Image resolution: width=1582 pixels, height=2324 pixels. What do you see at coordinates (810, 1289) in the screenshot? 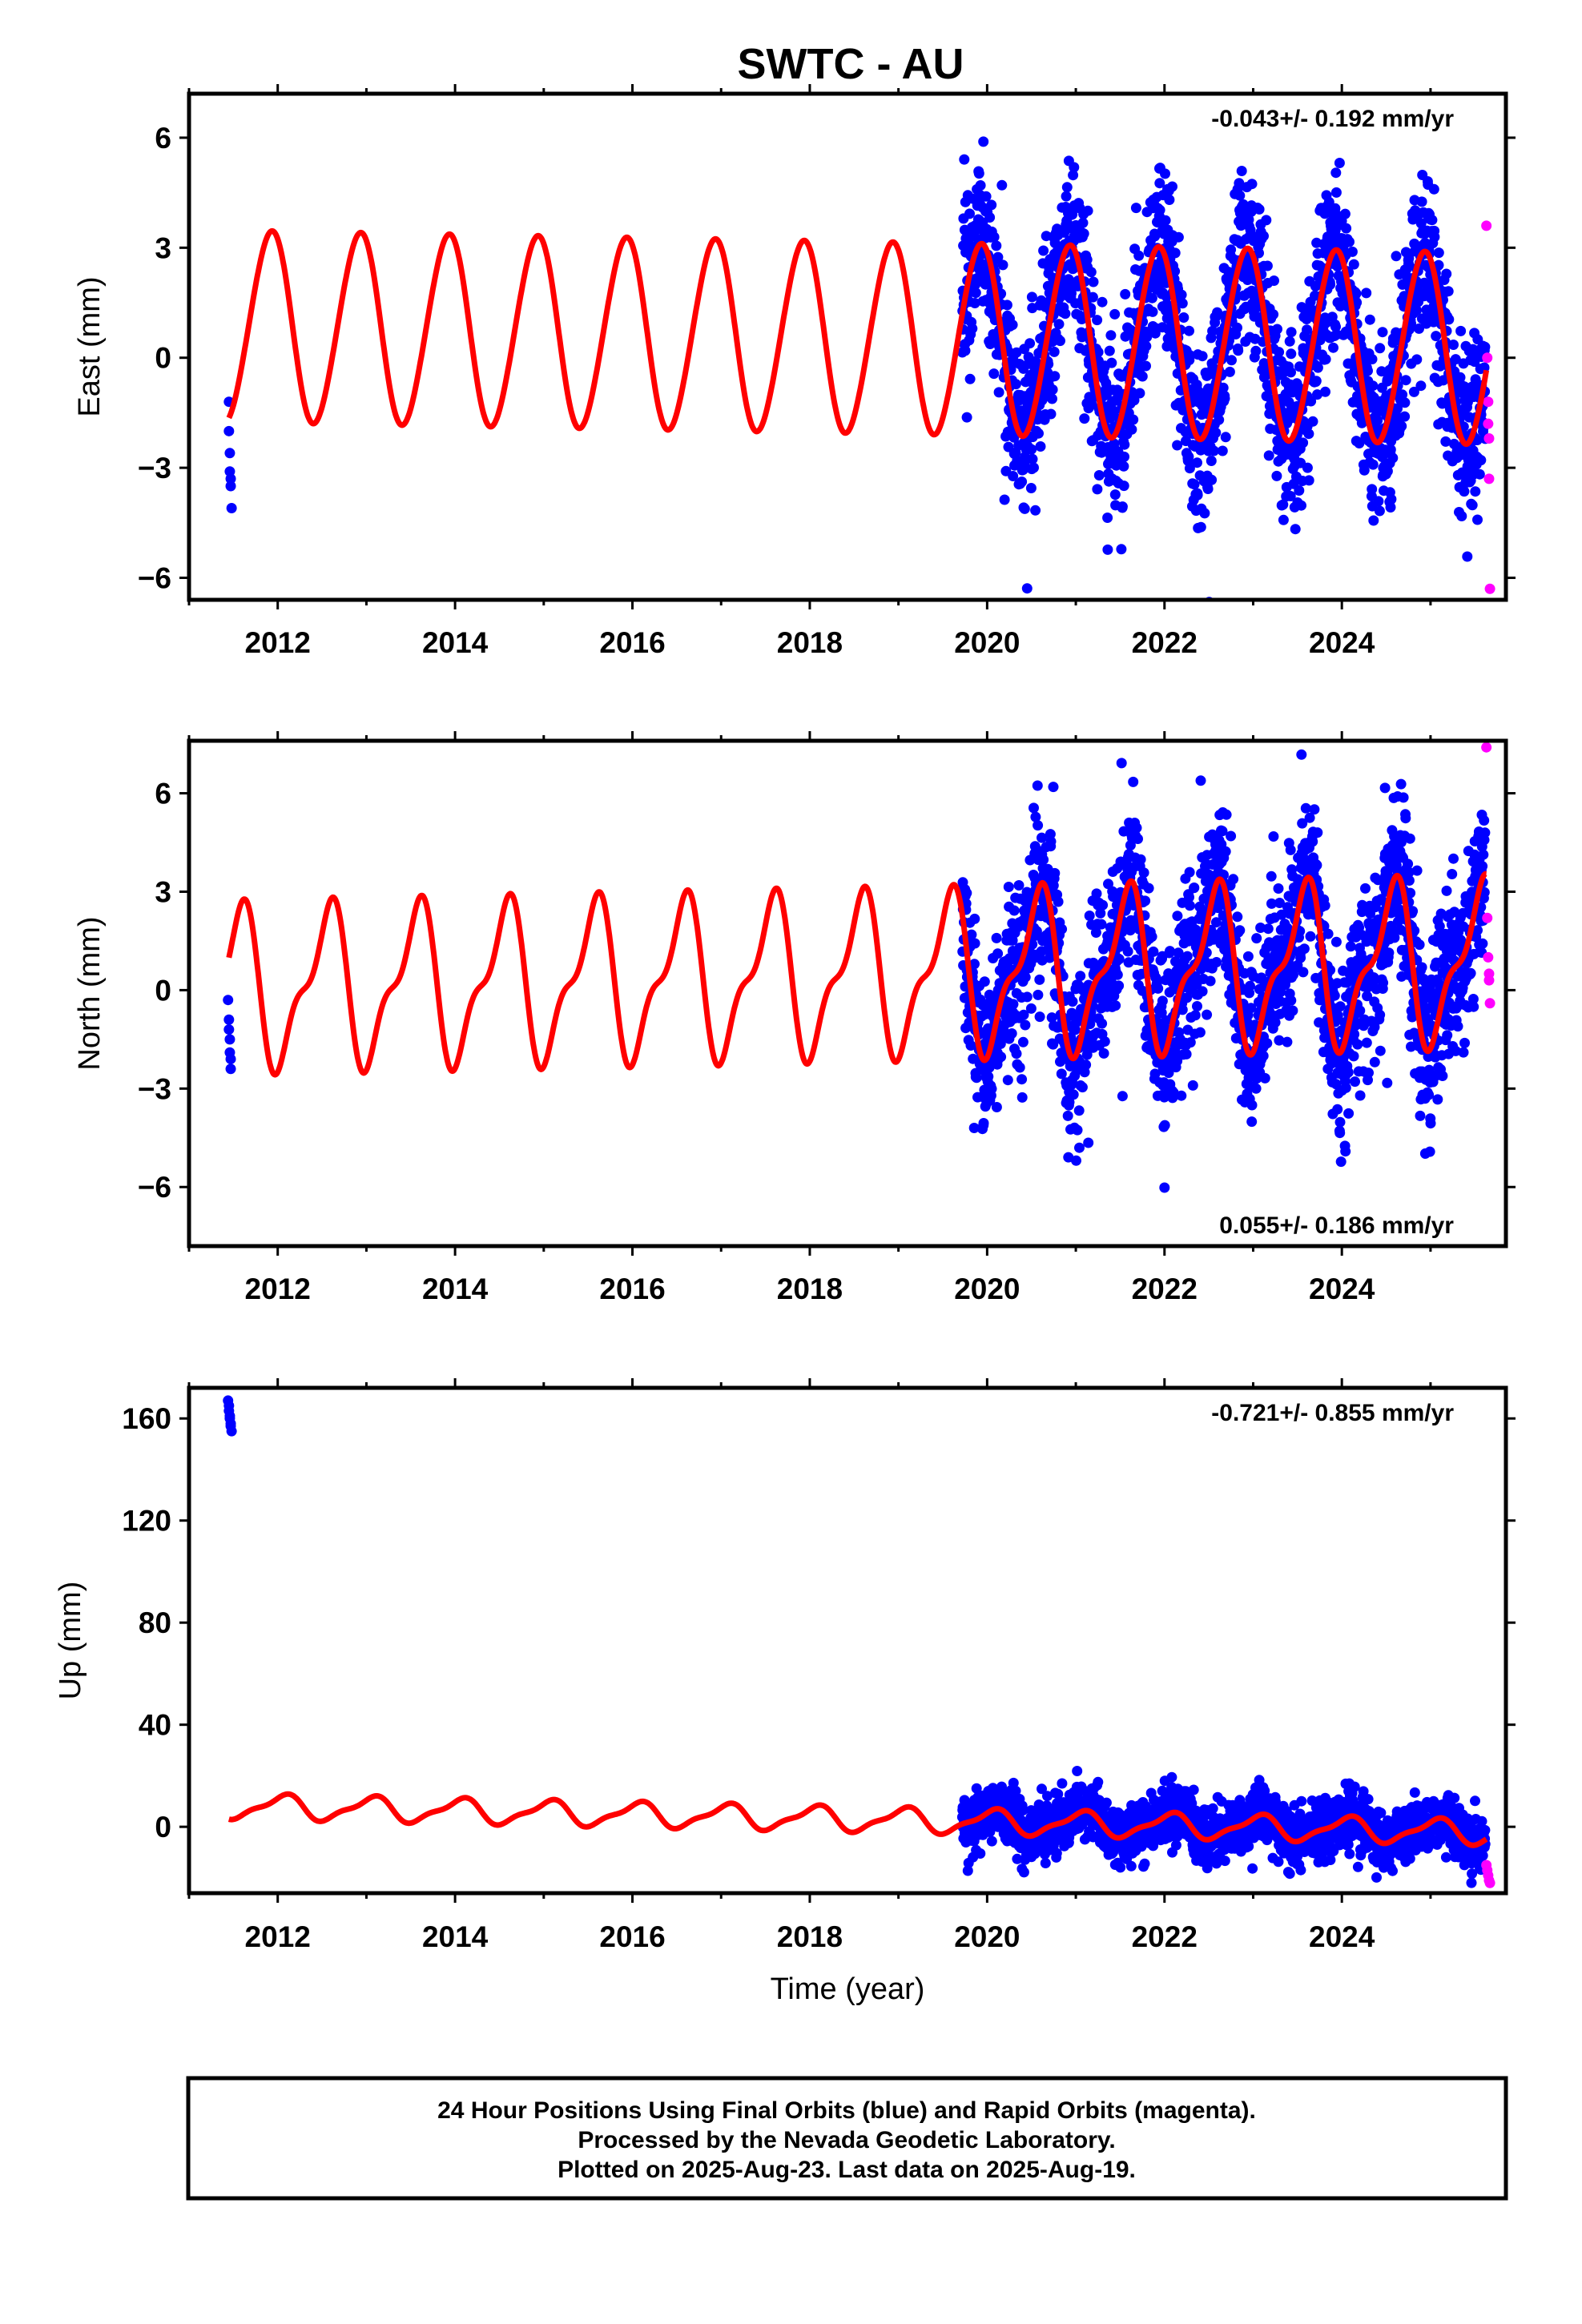
I see `x-tick-label: 2018` at bounding box center [810, 1289].